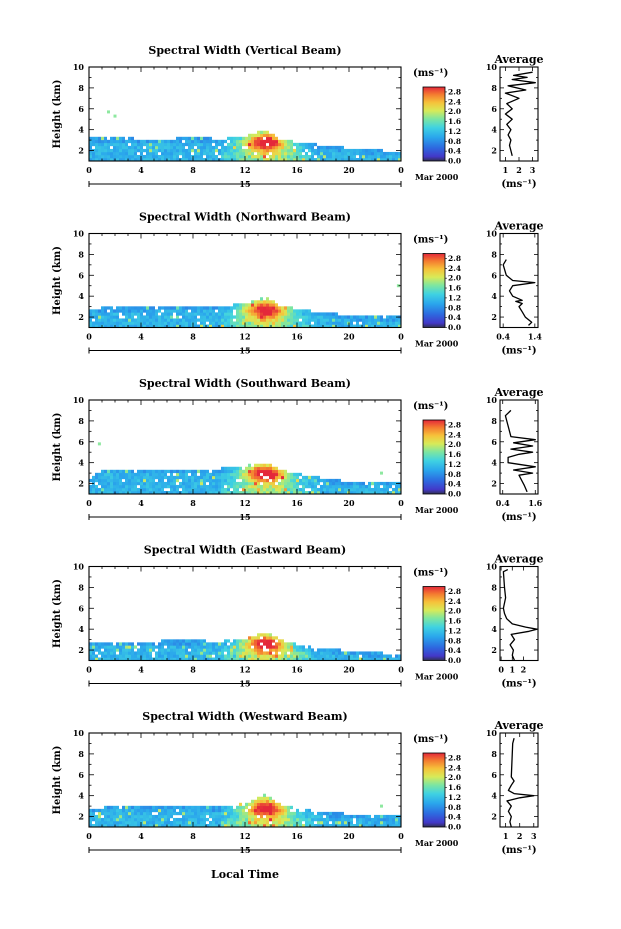 This screenshot has height=929, width=621. I want to click on average-x-tick-label: 3, so click(533, 170).